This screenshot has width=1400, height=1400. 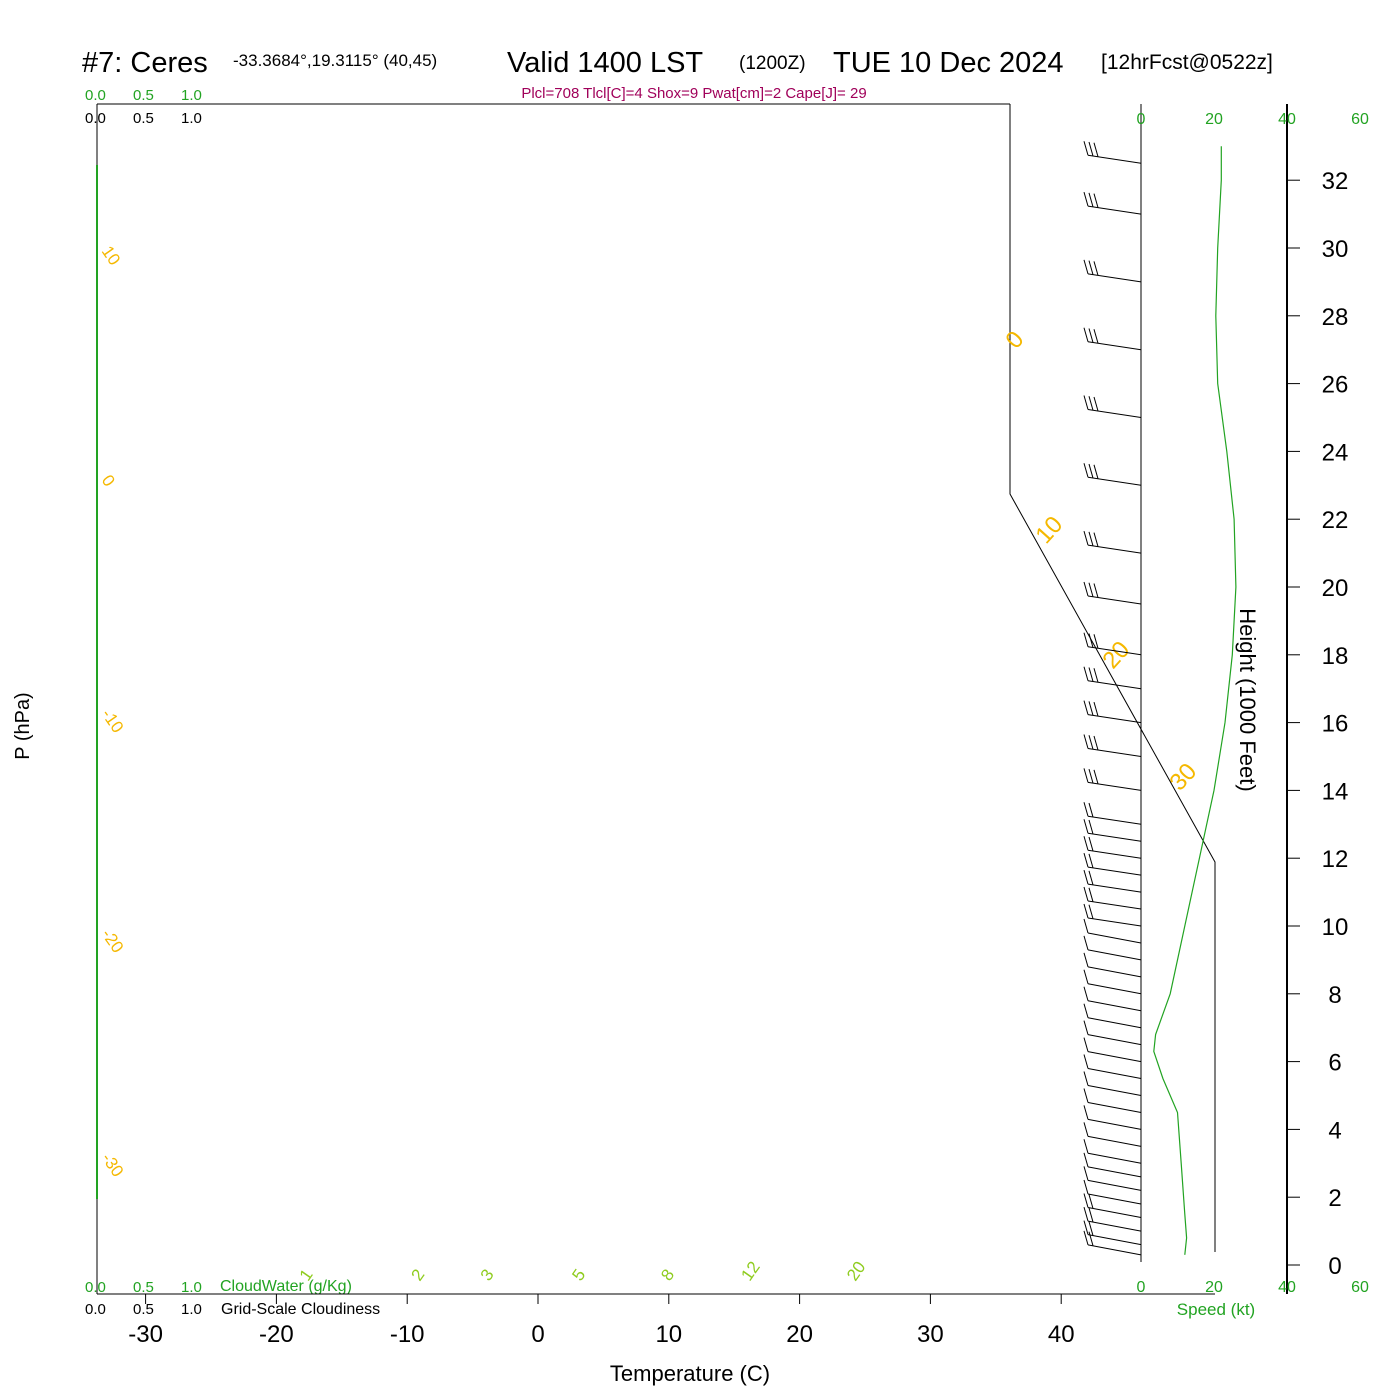 What do you see at coordinates (191, 95) in the screenshot?
I see `cloud-top-green-2: 1.0` at bounding box center [191, 95].